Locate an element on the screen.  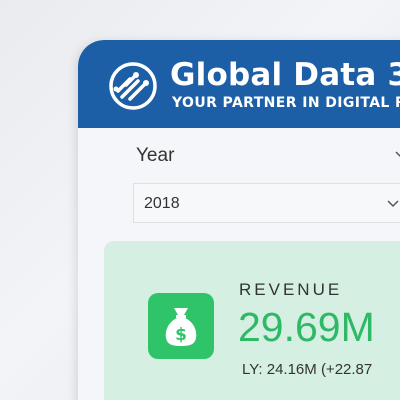
year-filter-label: Year is located at coordinates (155, 155).